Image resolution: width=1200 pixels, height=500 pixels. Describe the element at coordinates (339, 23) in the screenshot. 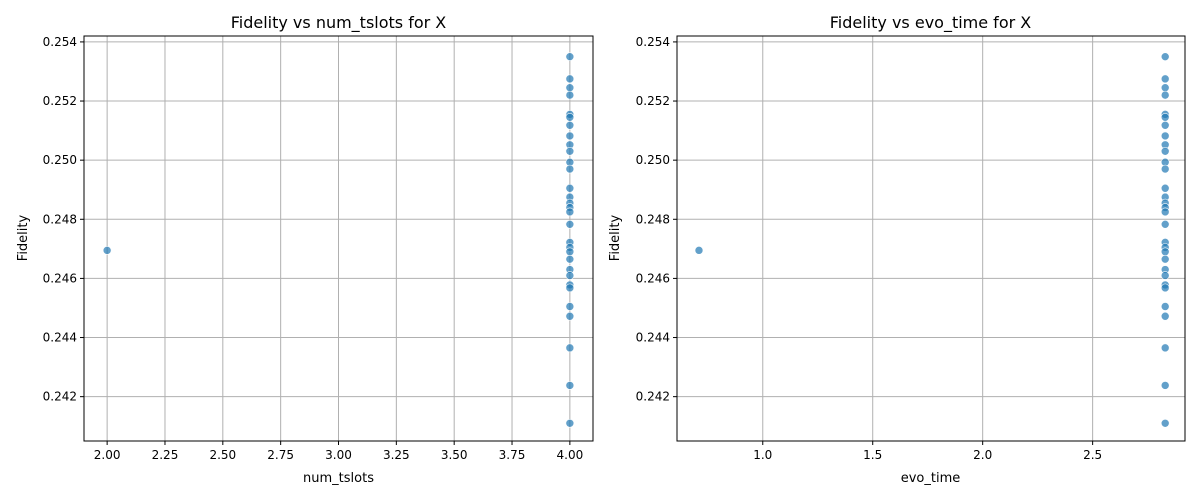

I see `chart-title: Fidelity vs num_tslots for X` at that location.